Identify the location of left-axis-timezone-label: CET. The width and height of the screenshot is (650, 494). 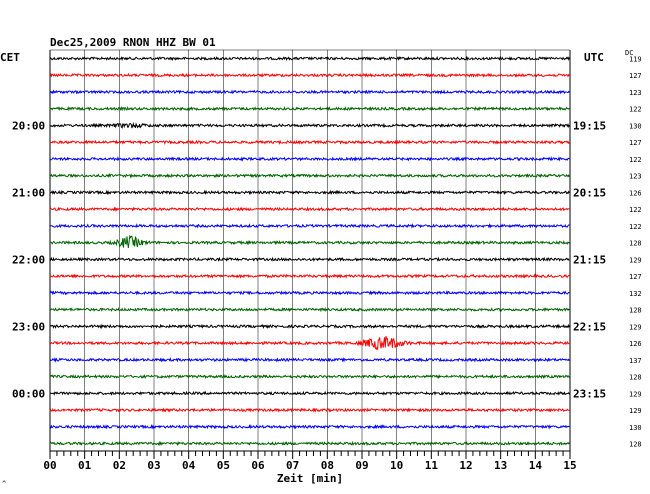
(10, 57).